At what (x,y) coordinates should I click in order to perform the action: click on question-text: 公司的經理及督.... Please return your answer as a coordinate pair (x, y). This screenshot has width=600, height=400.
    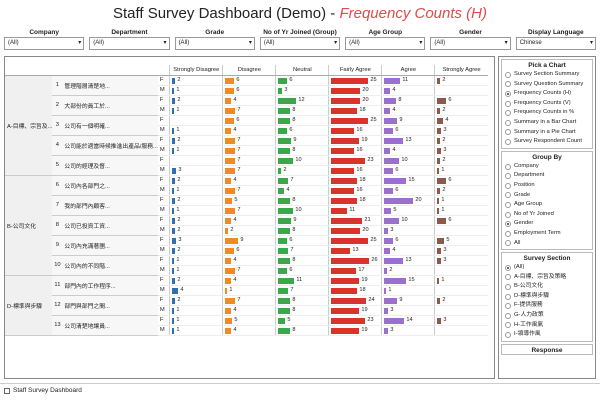
    Looking at the image, I should click on (110, 165).